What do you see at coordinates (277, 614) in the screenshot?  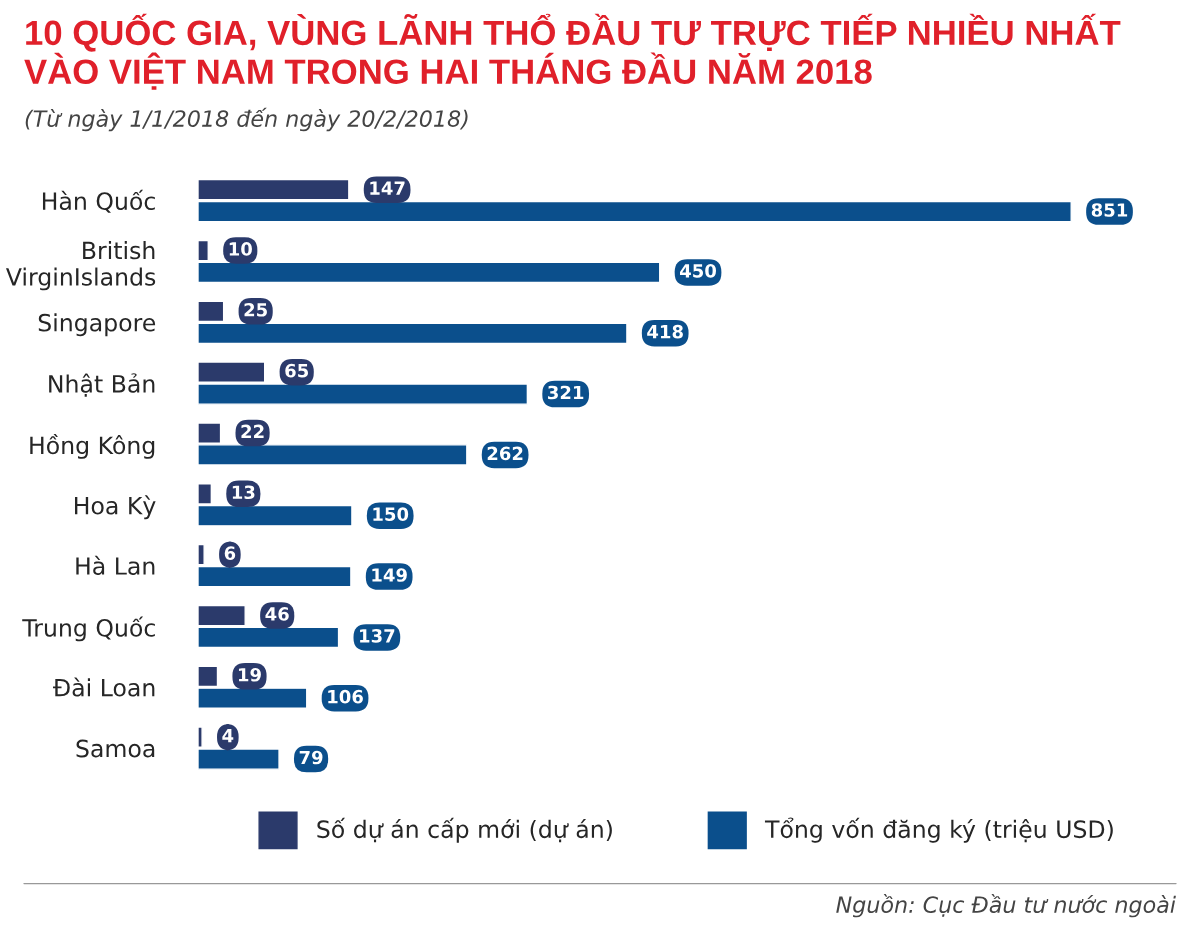 I see `data-label: 46` at bounding box center [277, 614].